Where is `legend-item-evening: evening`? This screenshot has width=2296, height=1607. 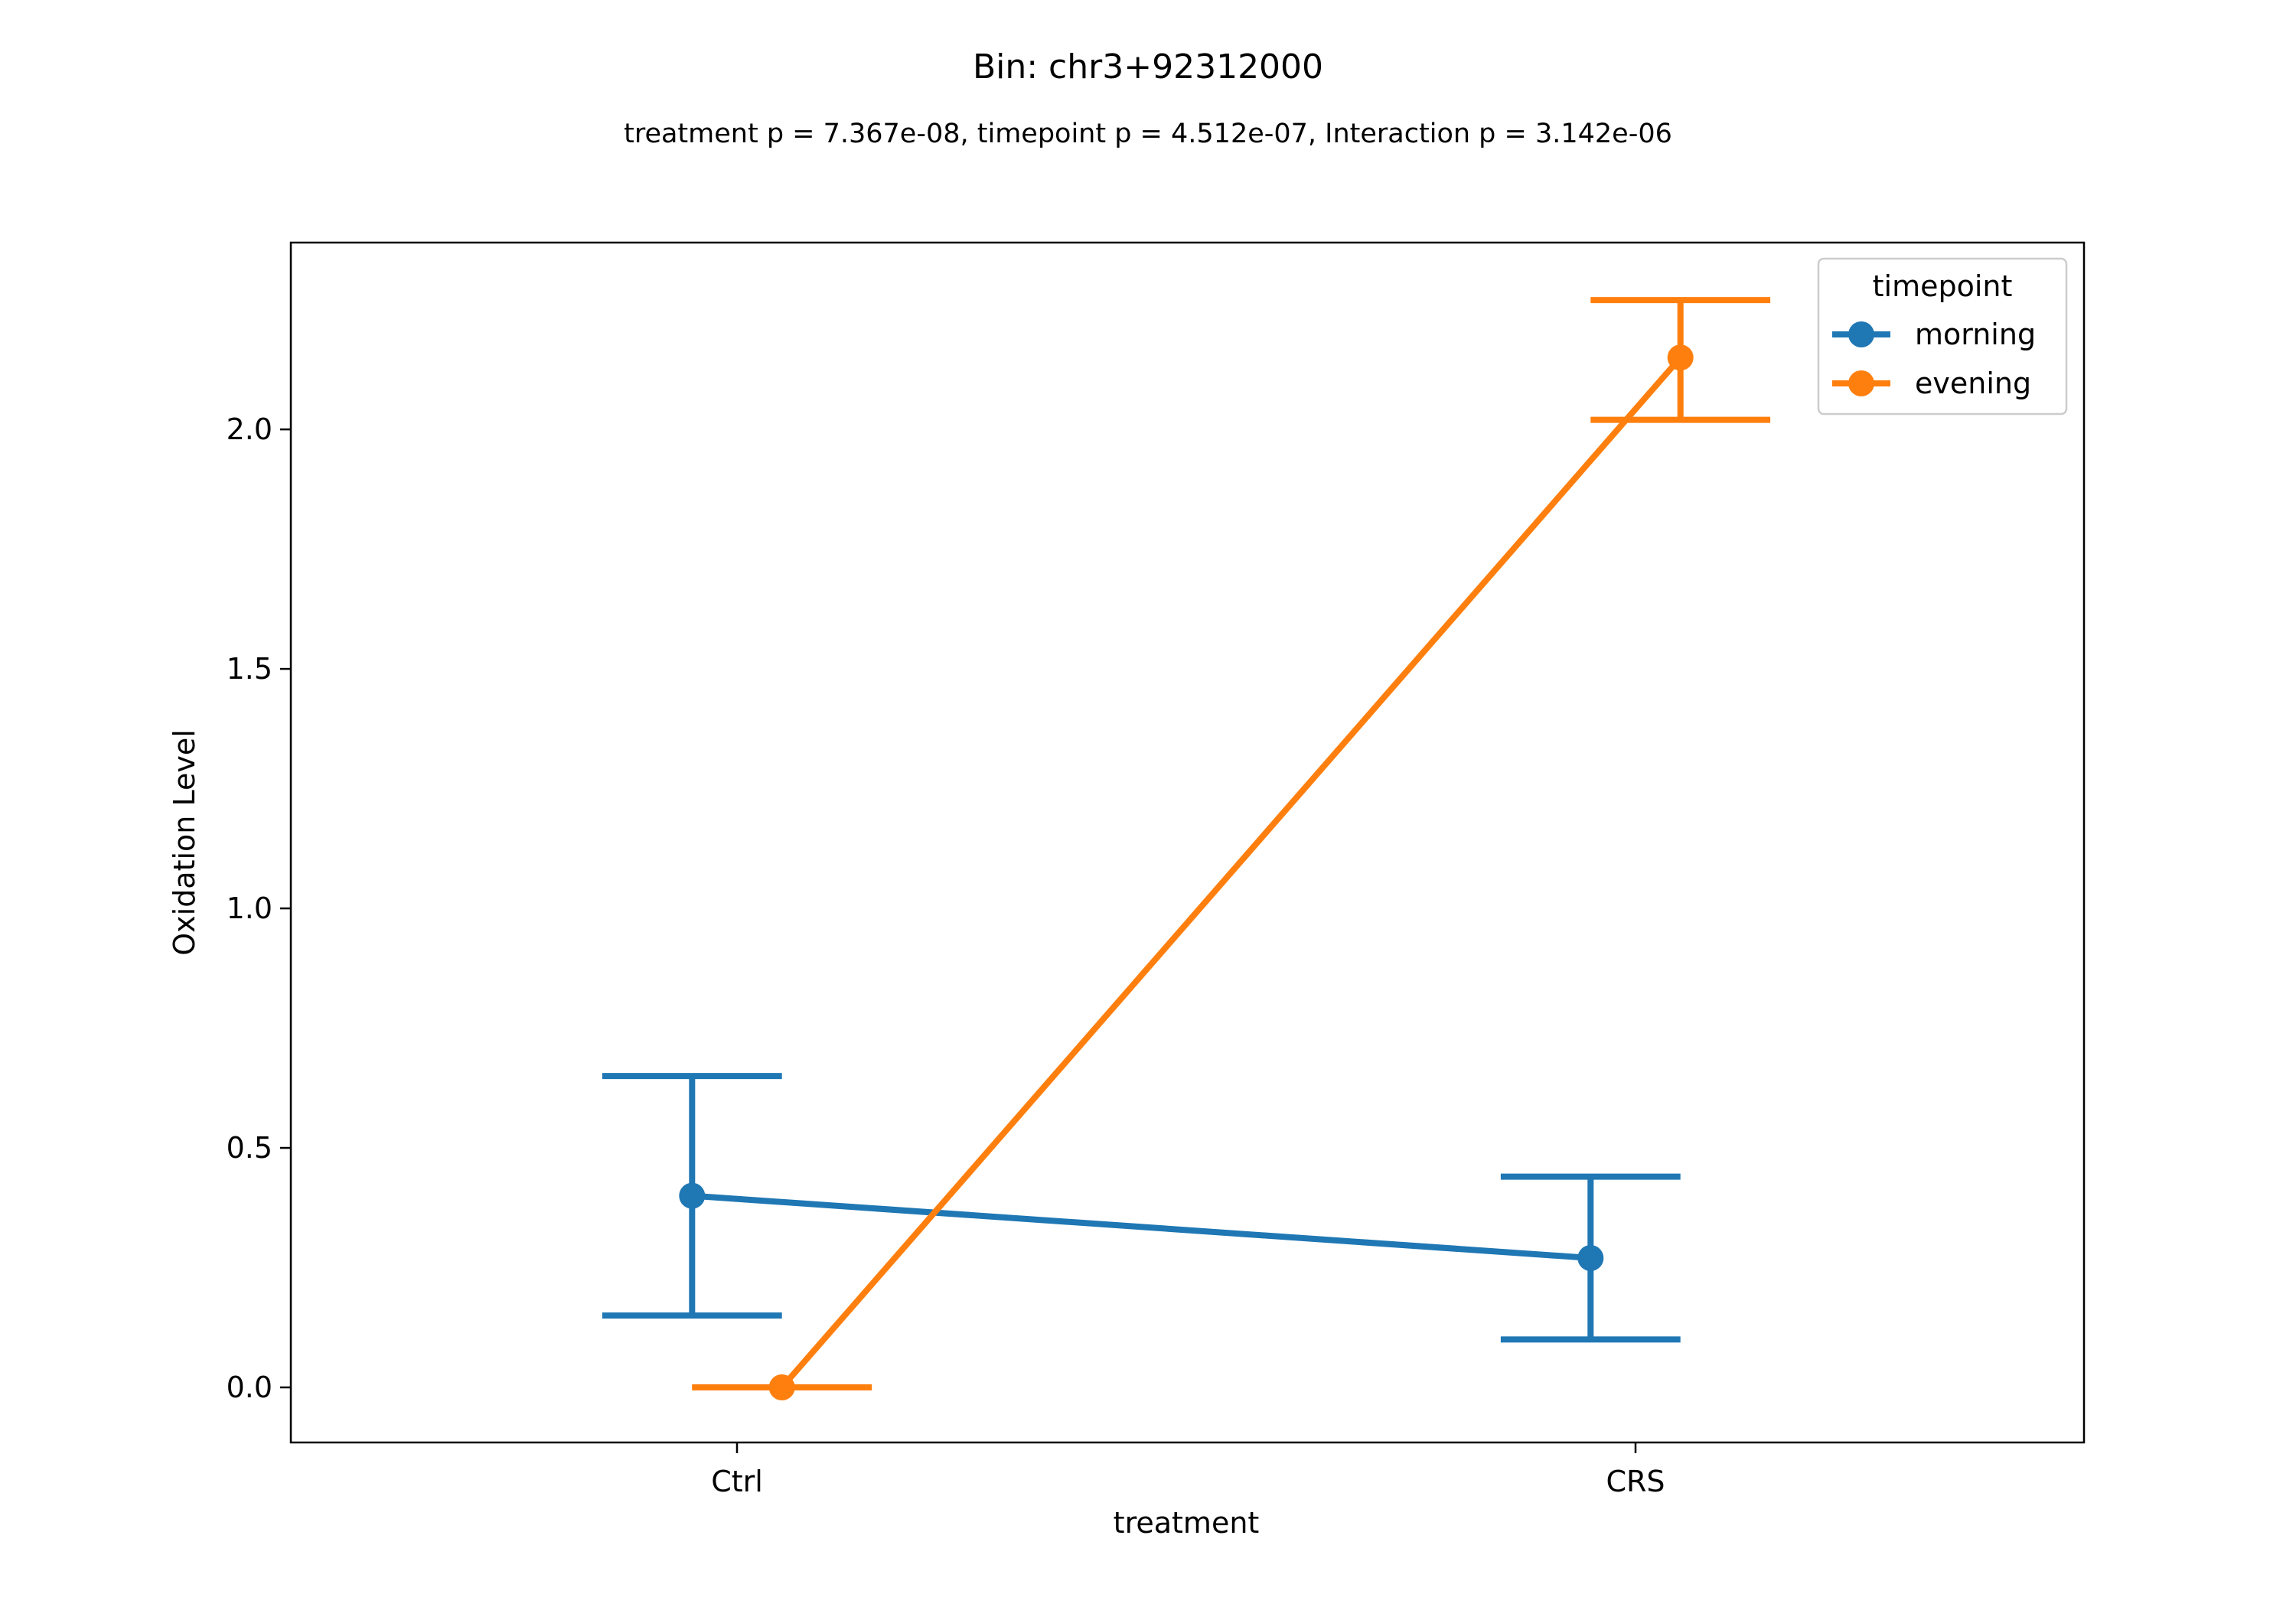
legend-item-evening: evening is located at coordinates (1931, 383).